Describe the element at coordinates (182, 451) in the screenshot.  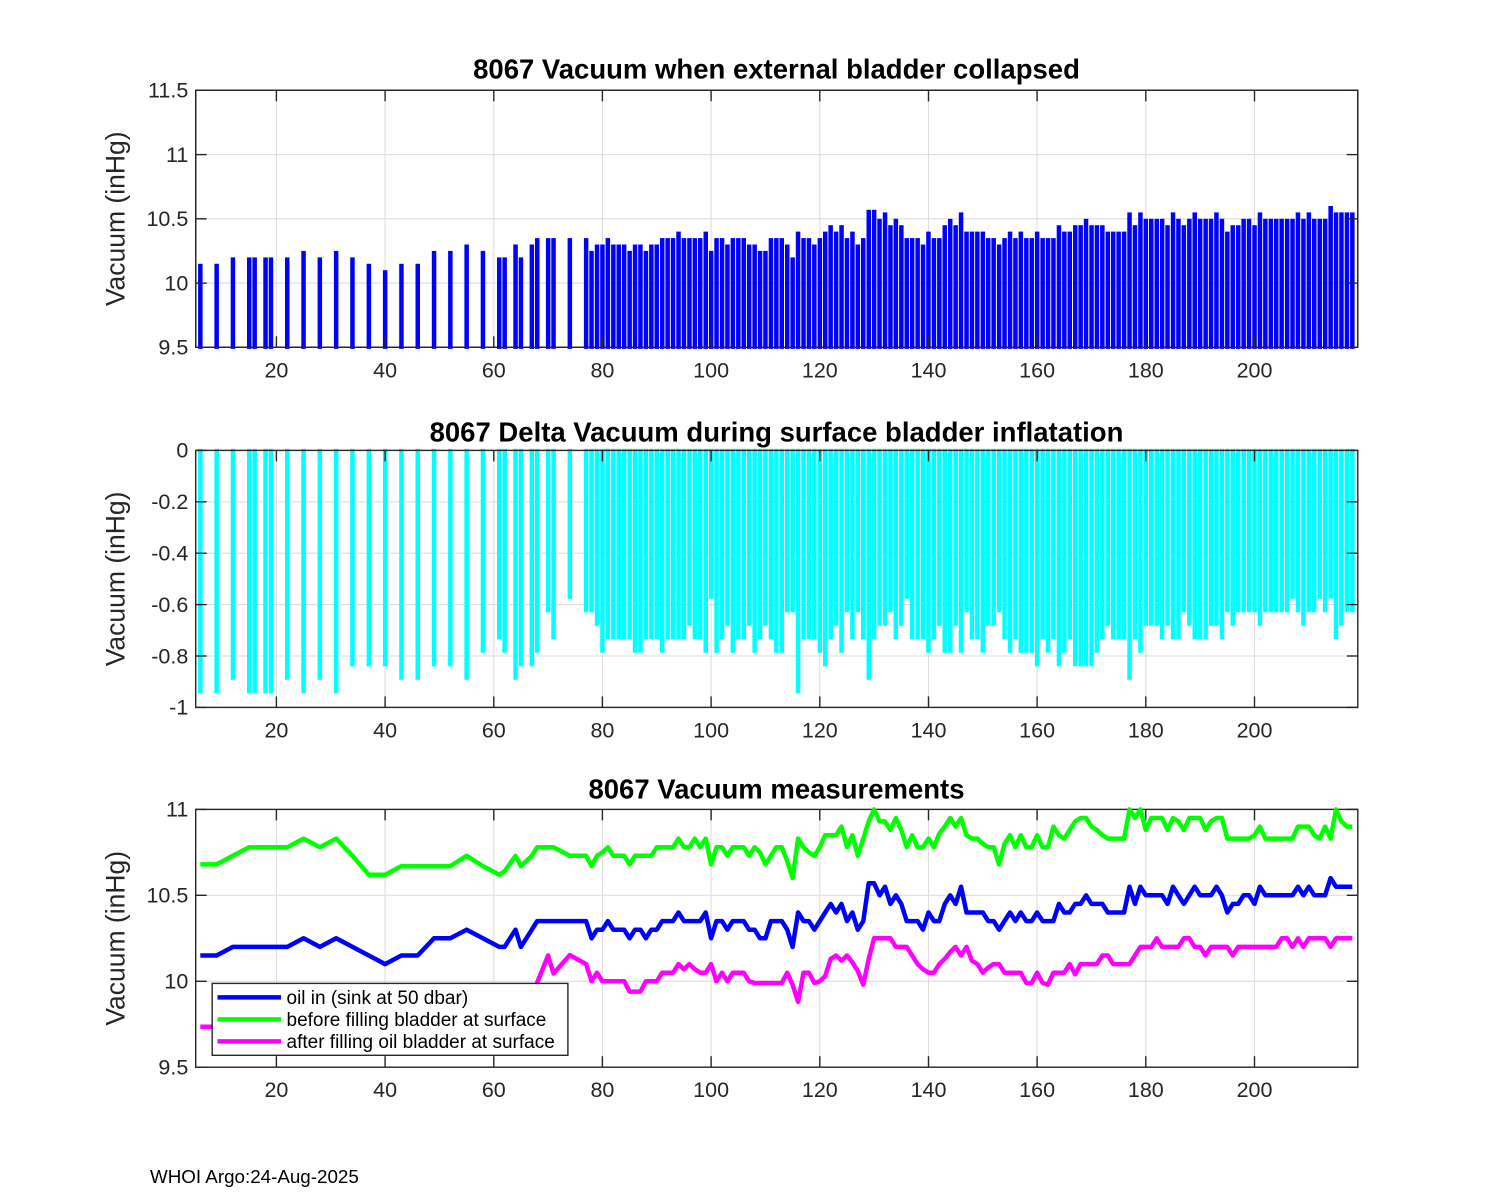
I see `svg-text: 0` at that location.